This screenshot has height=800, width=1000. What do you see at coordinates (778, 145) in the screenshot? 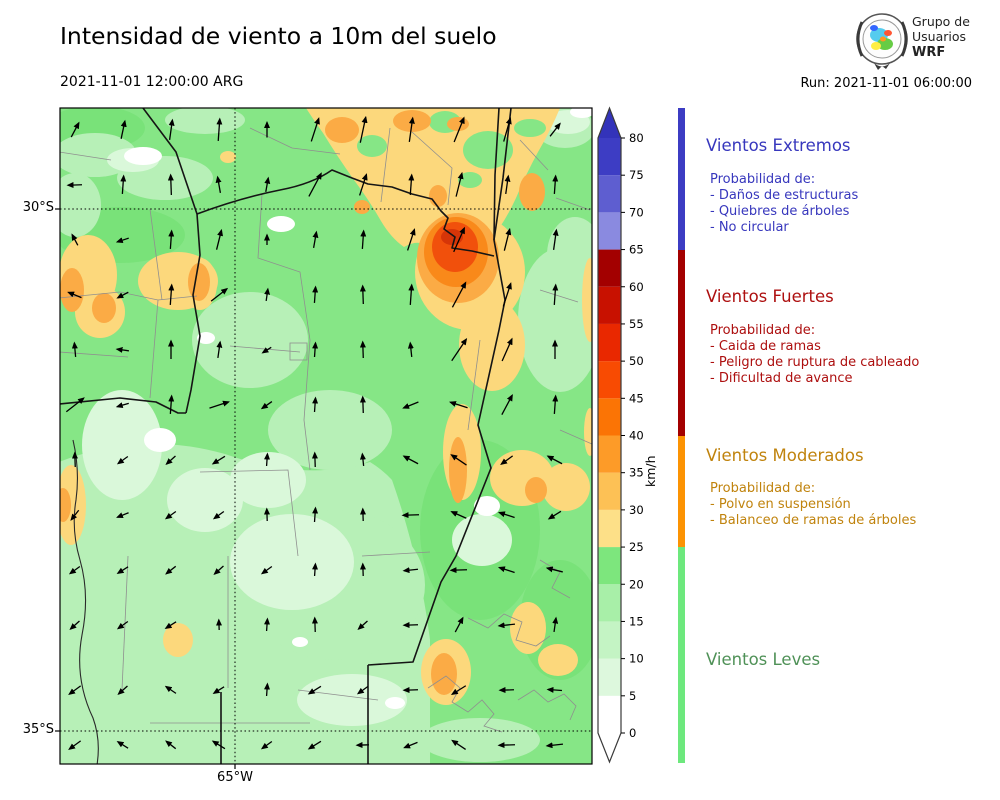
I see `legend-section-title: Vientos Extremos` at bounding box center [778, 145].